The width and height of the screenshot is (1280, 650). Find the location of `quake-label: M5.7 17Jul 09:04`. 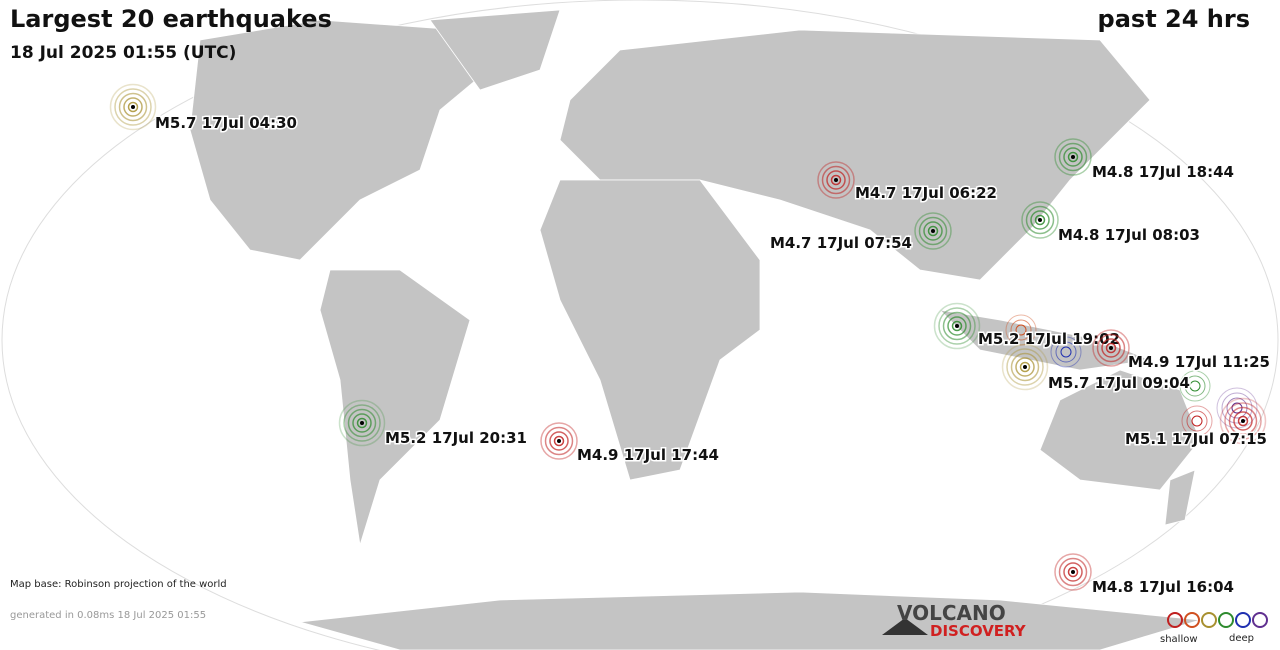

quake-label: M5.7 17Jul 09:04 is located at coordinates (1119, 383).